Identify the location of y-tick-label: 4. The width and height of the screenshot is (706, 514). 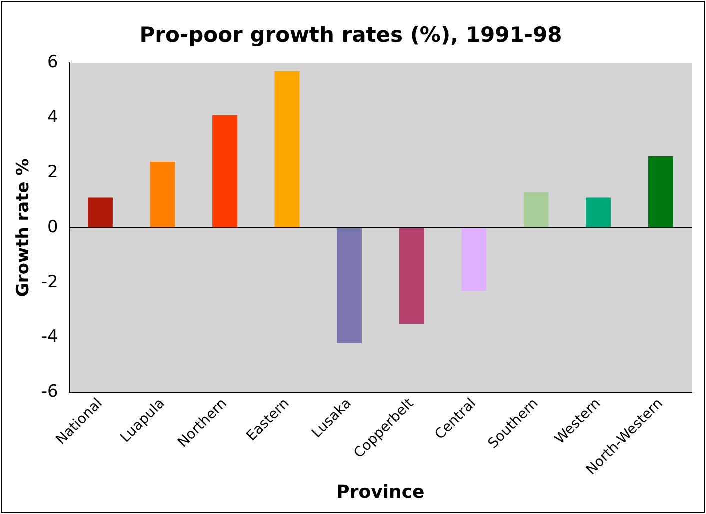
(53, 118).